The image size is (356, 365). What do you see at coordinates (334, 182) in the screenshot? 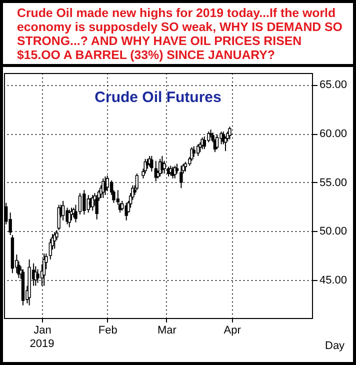
I see `y-tick-label: 55.00` at bounding box center [334, 182].